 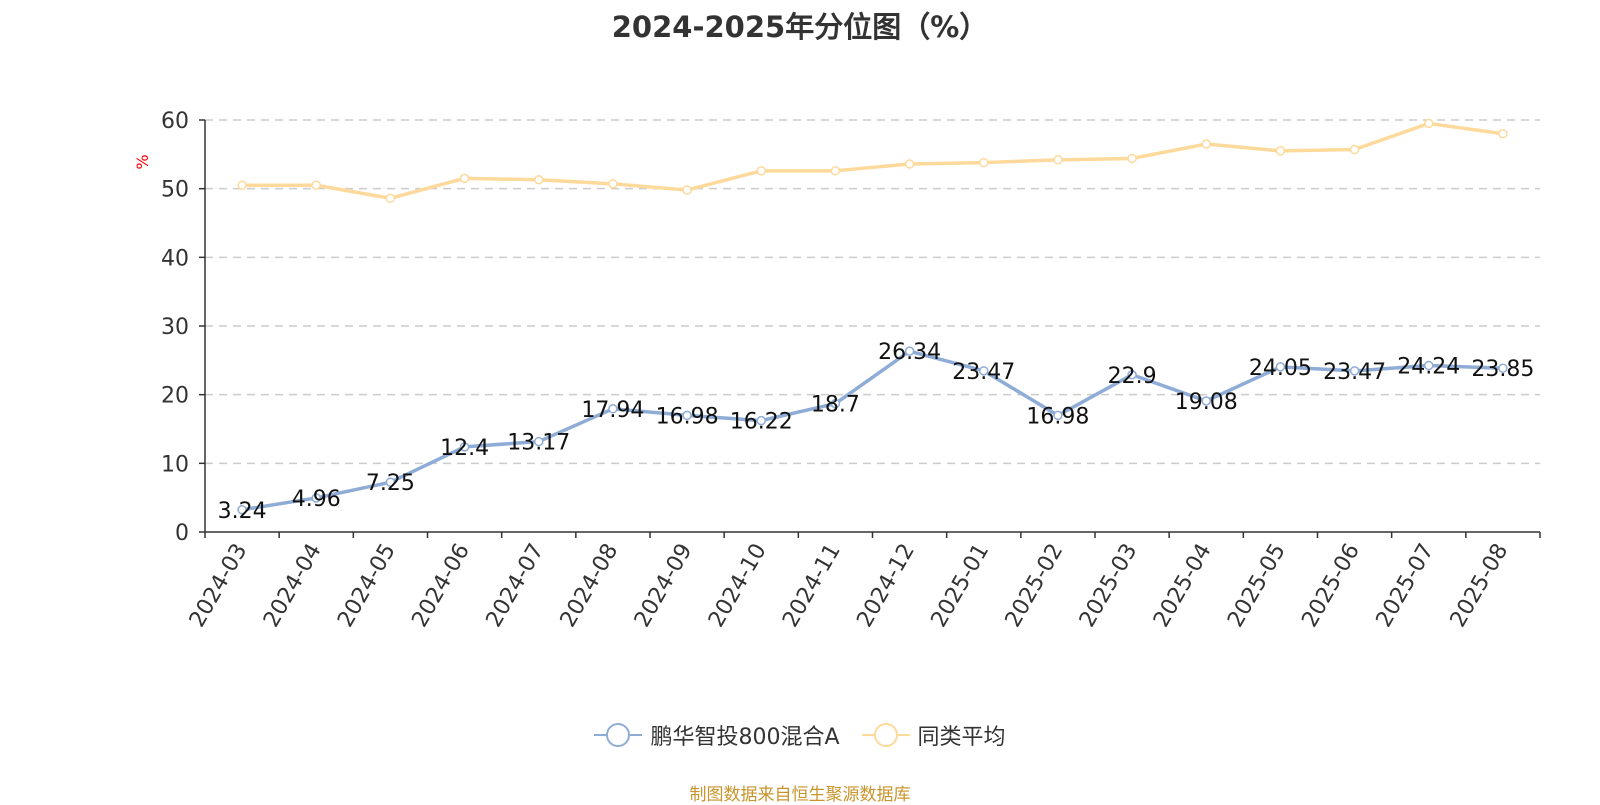 I want to click on x-tick-label: 2025-01, so click(x=961, y=586).